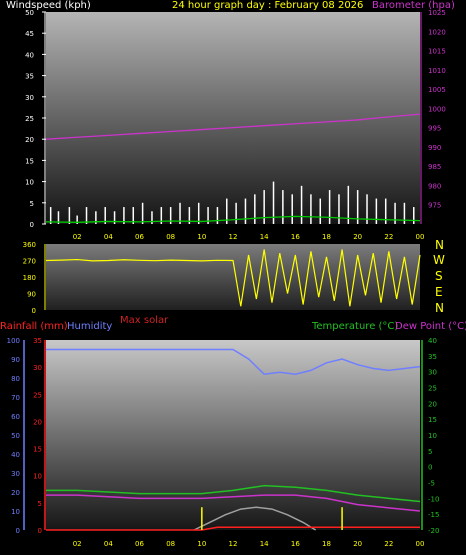 The height and width of the screenshot is (555, 466). Describe the element at coordinates (108, 237) in the screenshot. I see `time-label-top-1: 04` at that location.